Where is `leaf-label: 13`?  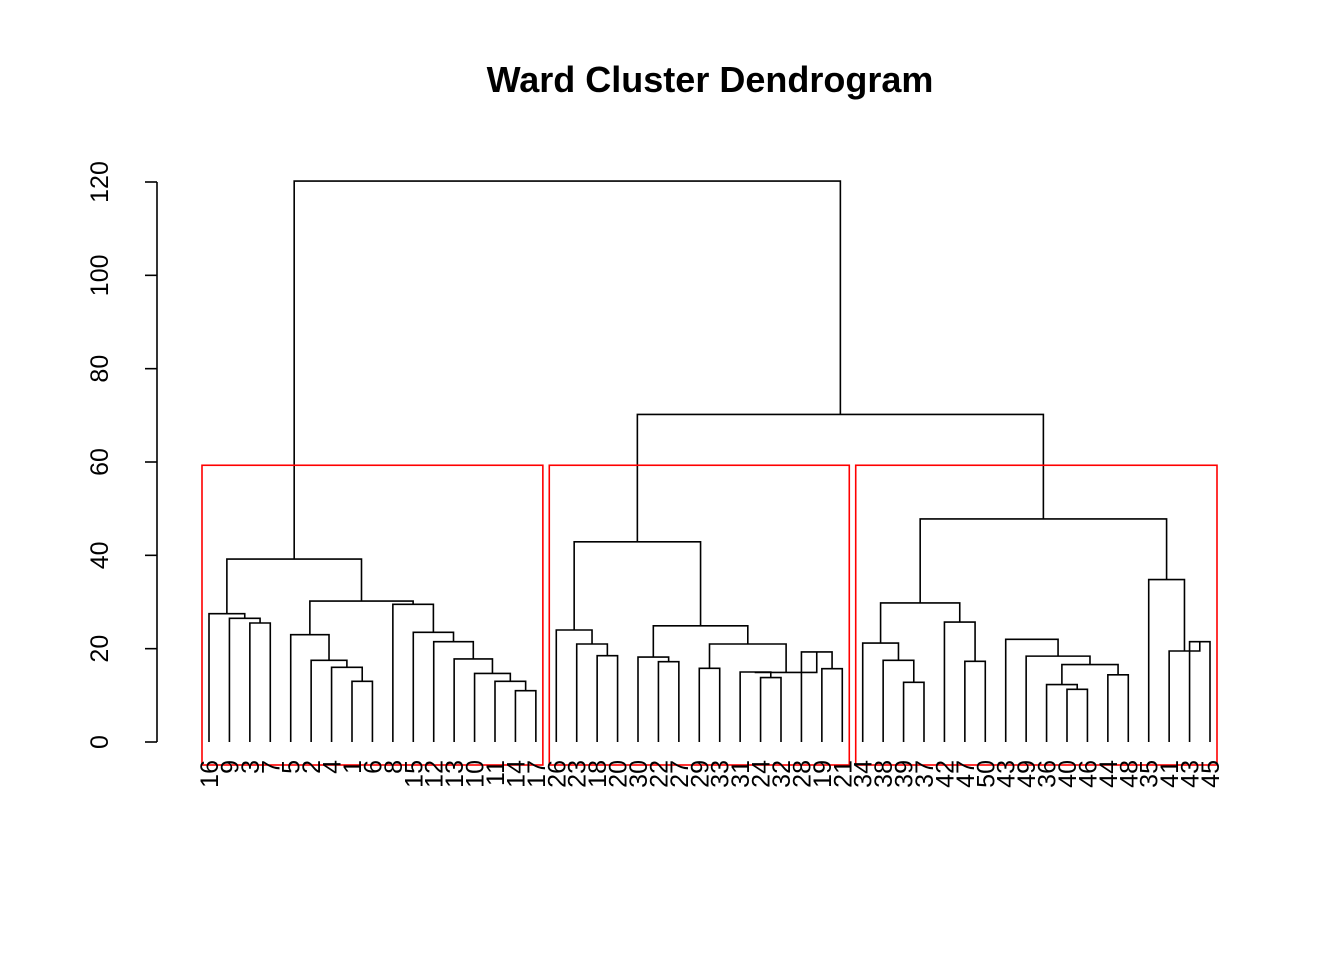 leaf-label: 13 is located at coordinates (455, 774).